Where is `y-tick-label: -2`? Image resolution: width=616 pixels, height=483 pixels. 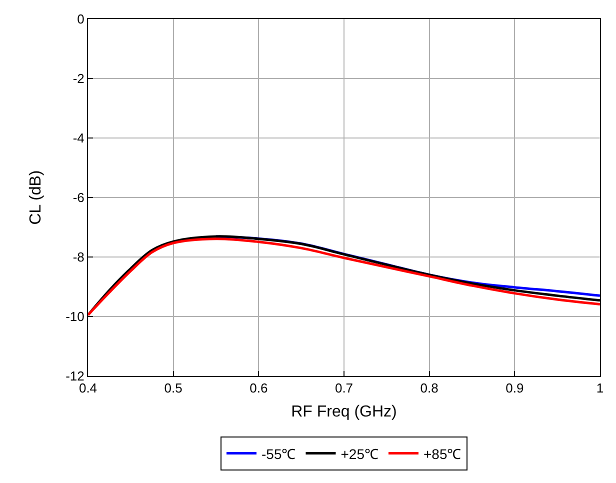 y-tick-label: -2 is located at coordinates (78, 78).